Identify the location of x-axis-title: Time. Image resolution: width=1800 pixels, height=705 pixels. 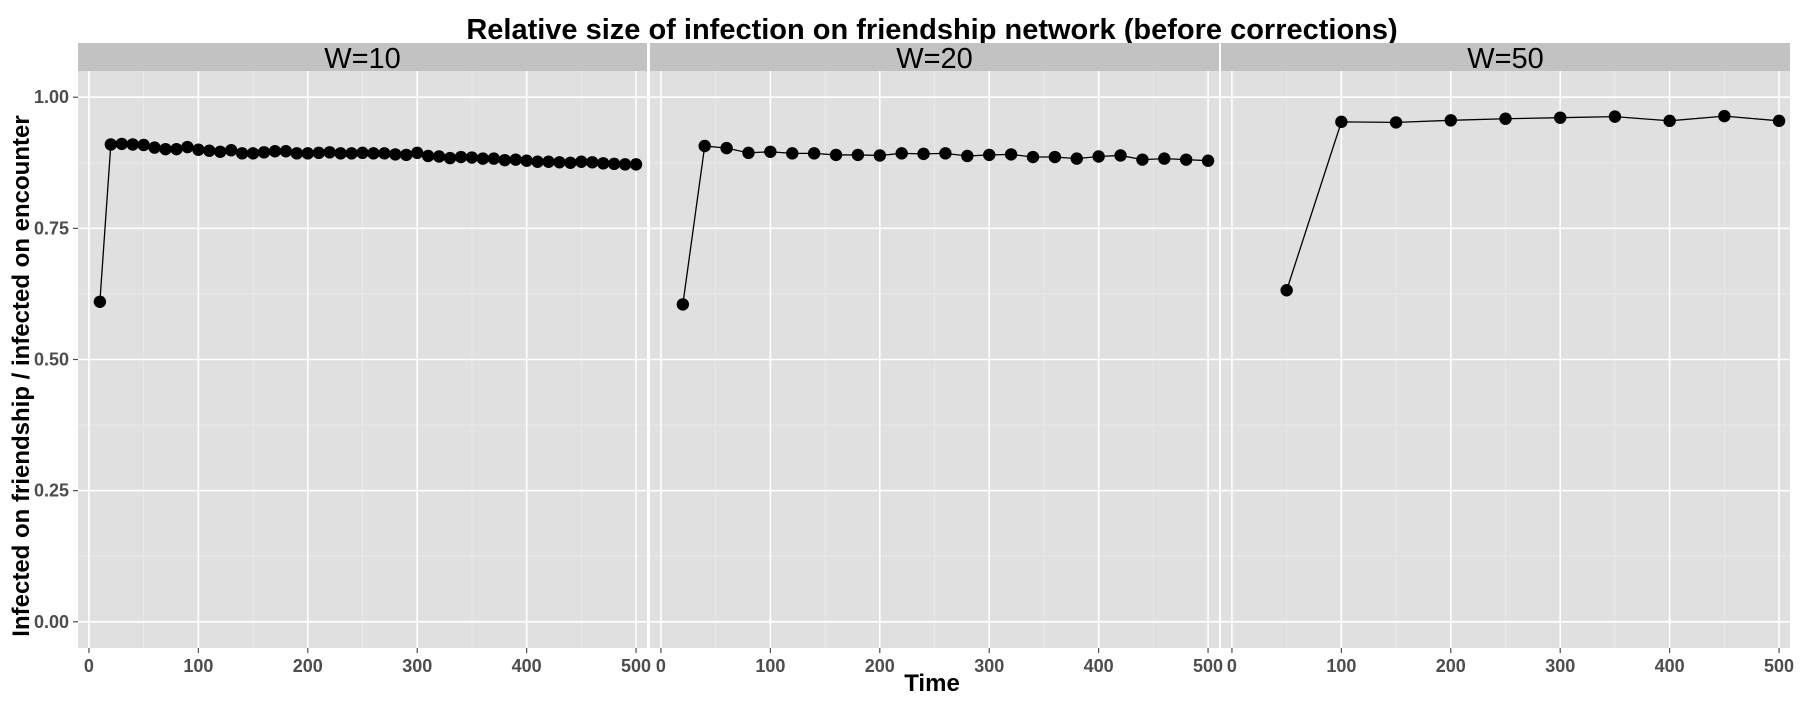
(932, 683).